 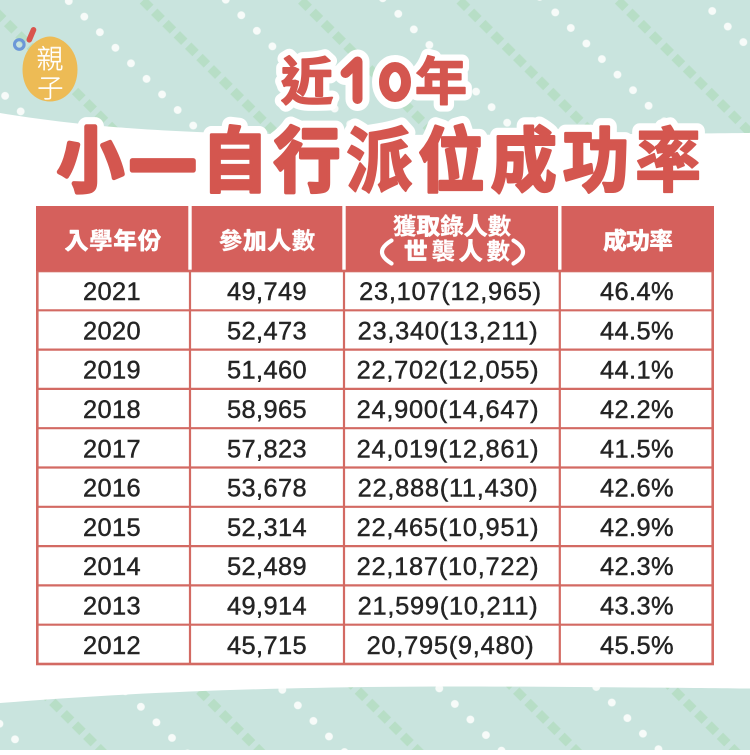 What do you see at coordinates (450, 292) in the screenshot?
I see `svg-text: 23,107(12,965)` at bounding box center [450, 292].